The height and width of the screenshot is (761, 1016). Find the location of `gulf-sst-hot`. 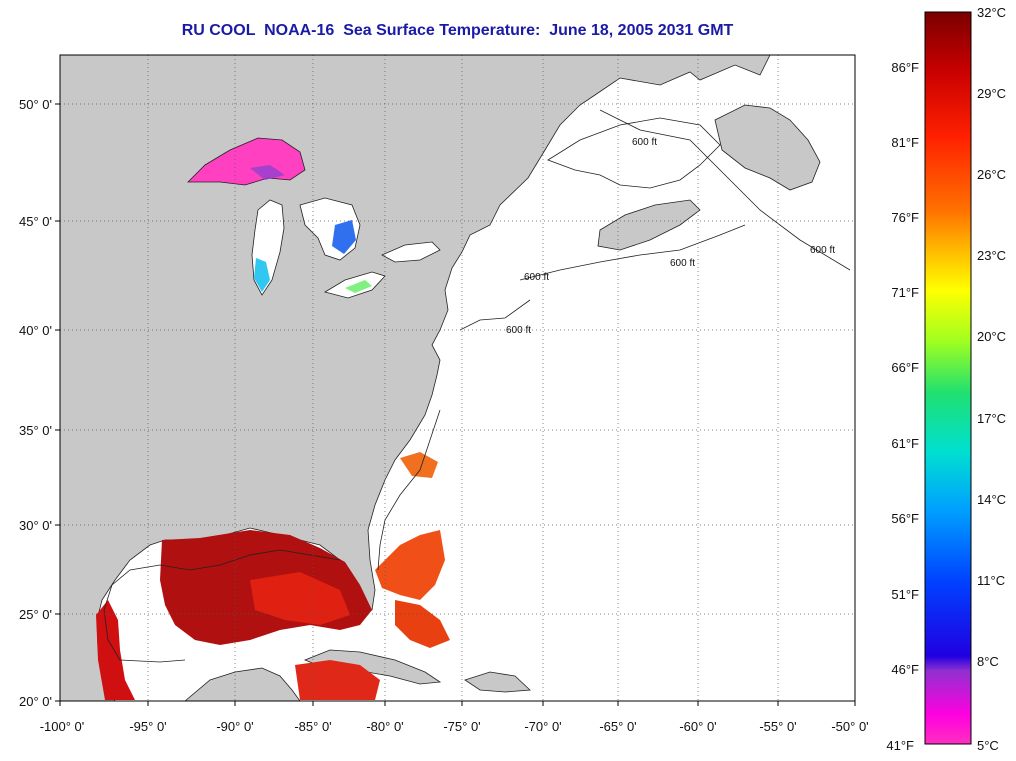

gulf-sst-hot is located at coordinates (300, 598).